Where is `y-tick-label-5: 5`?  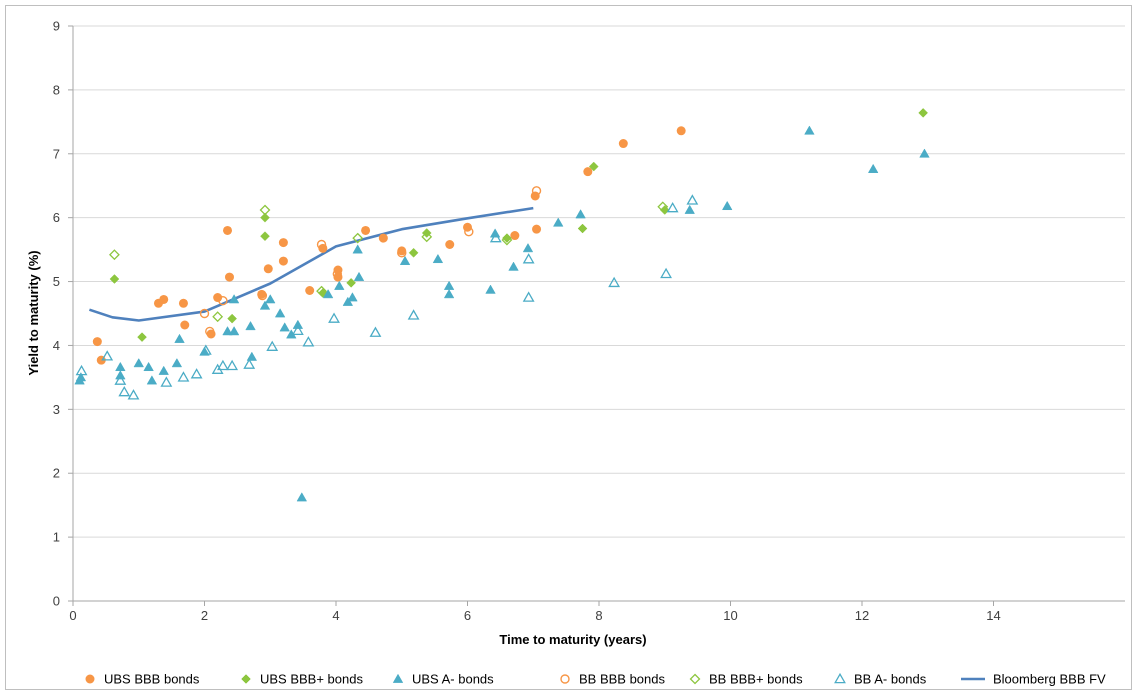 y-tick-label-5: 5 is located at coordinates (56, 281).